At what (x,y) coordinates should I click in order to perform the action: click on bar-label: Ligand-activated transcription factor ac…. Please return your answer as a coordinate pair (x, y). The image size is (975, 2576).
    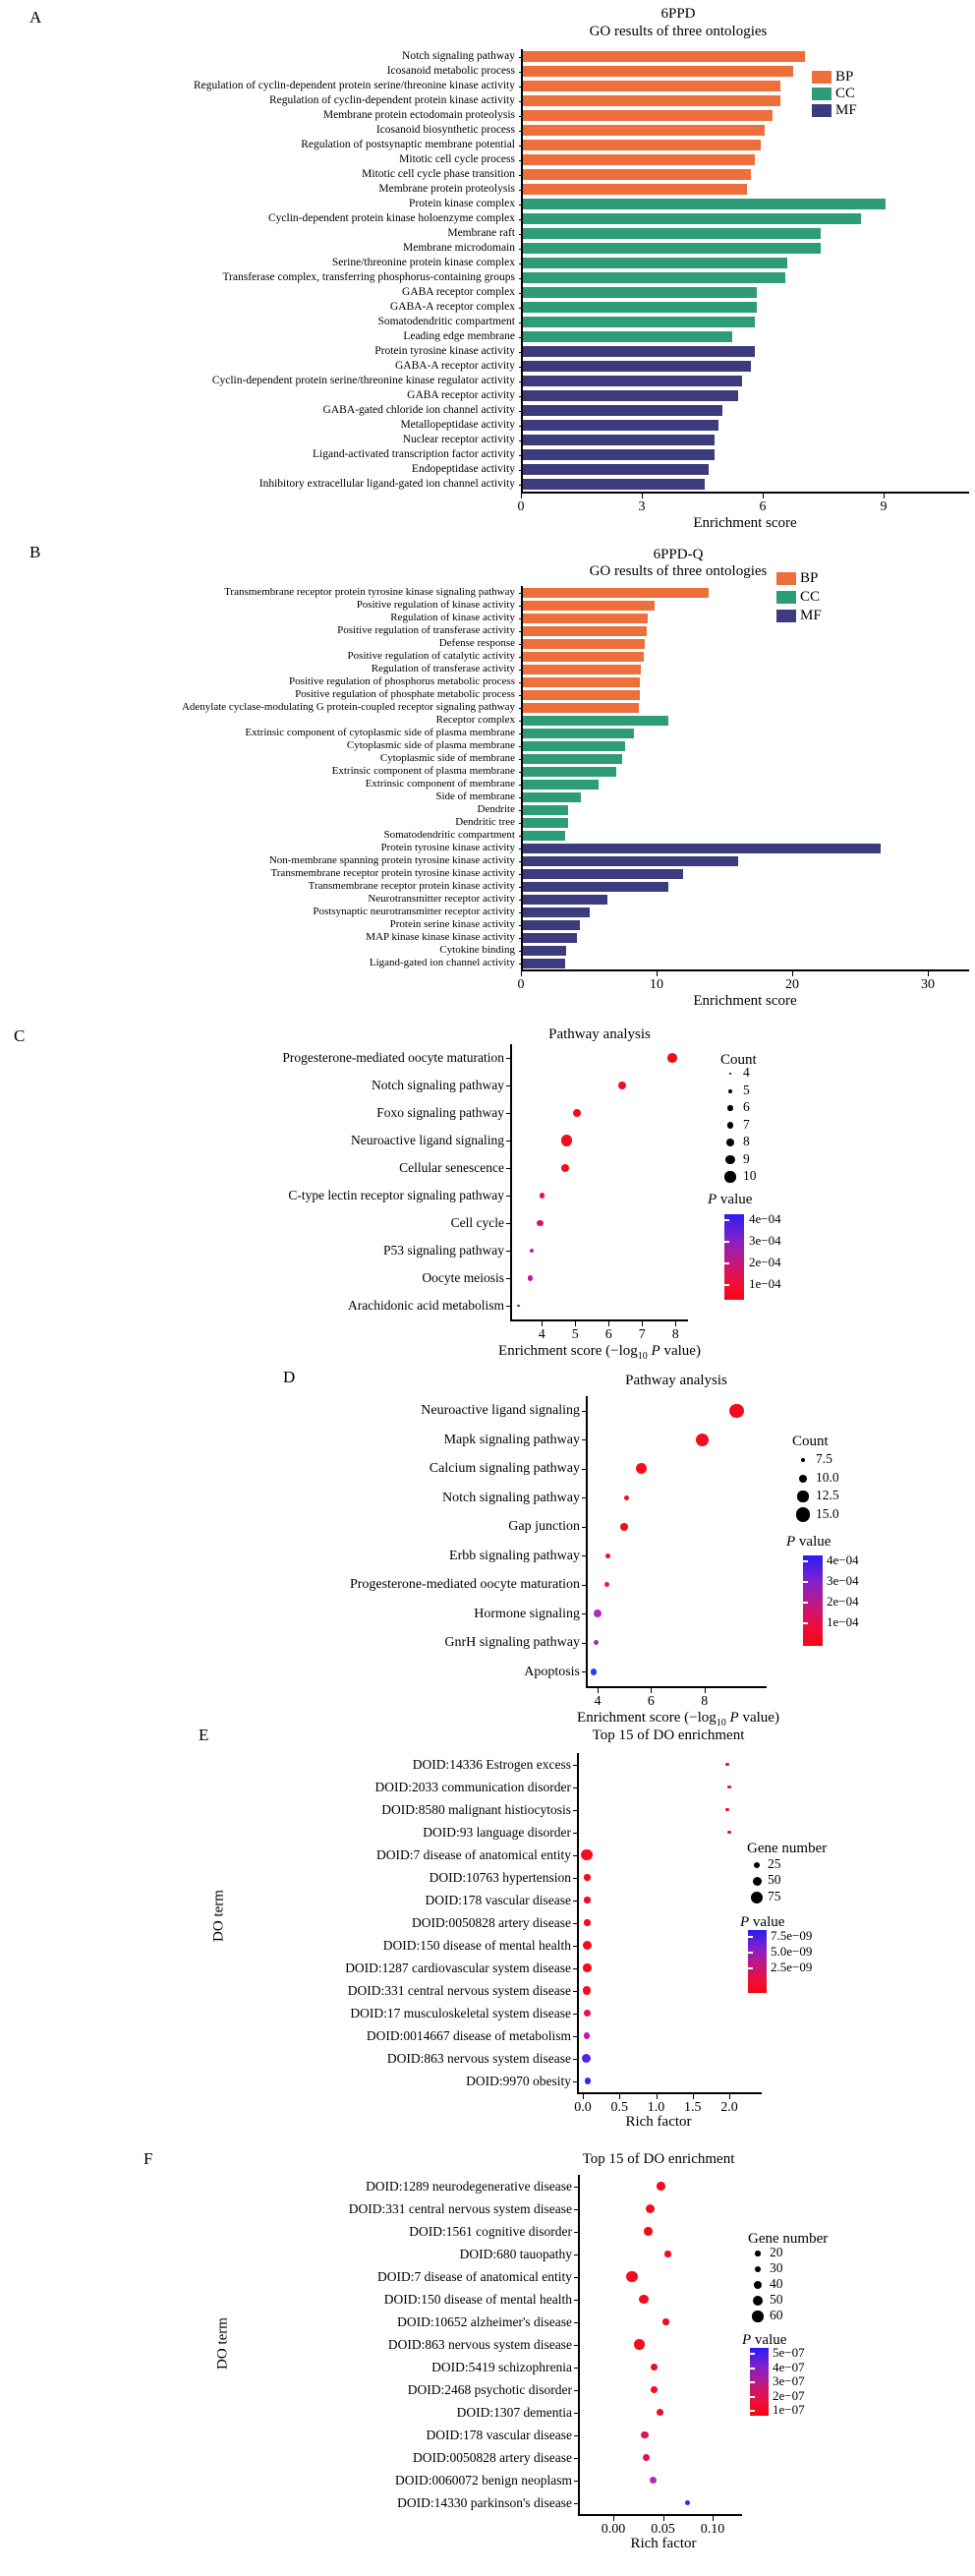
    Looking at the image, I should click on (414, 454).